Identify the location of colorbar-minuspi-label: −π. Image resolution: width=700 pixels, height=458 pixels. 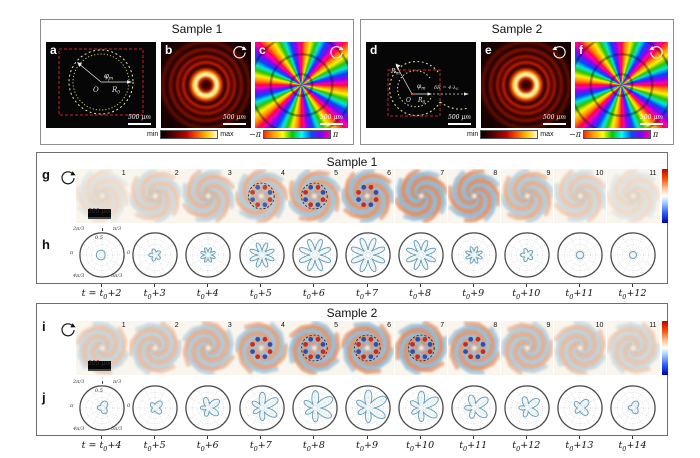
(255, 134).